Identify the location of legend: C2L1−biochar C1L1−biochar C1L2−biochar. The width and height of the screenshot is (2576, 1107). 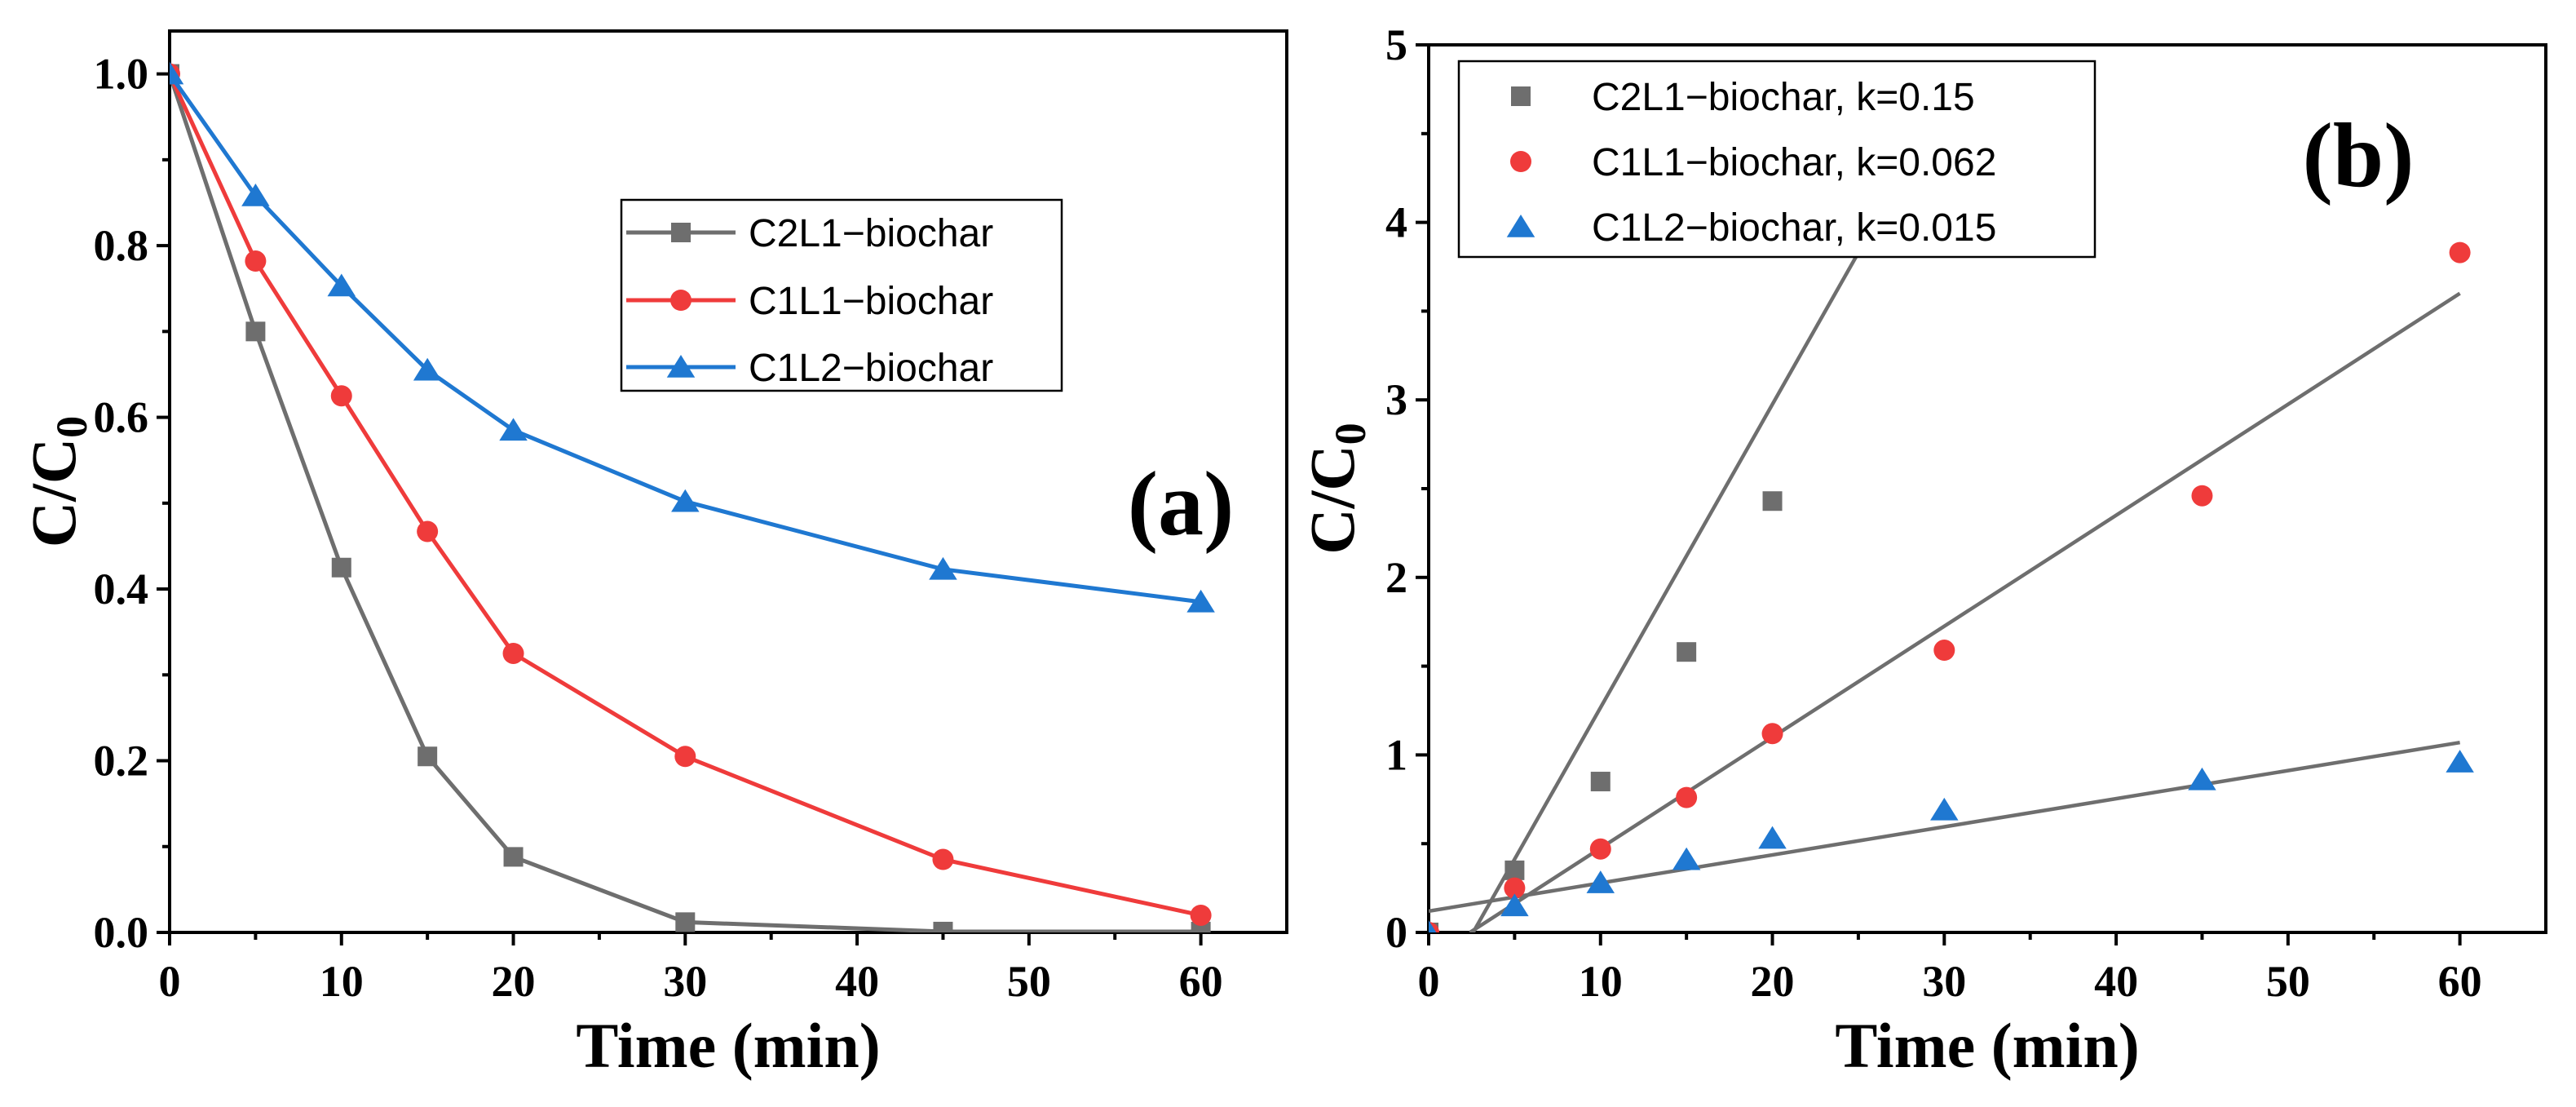
(842, 295).